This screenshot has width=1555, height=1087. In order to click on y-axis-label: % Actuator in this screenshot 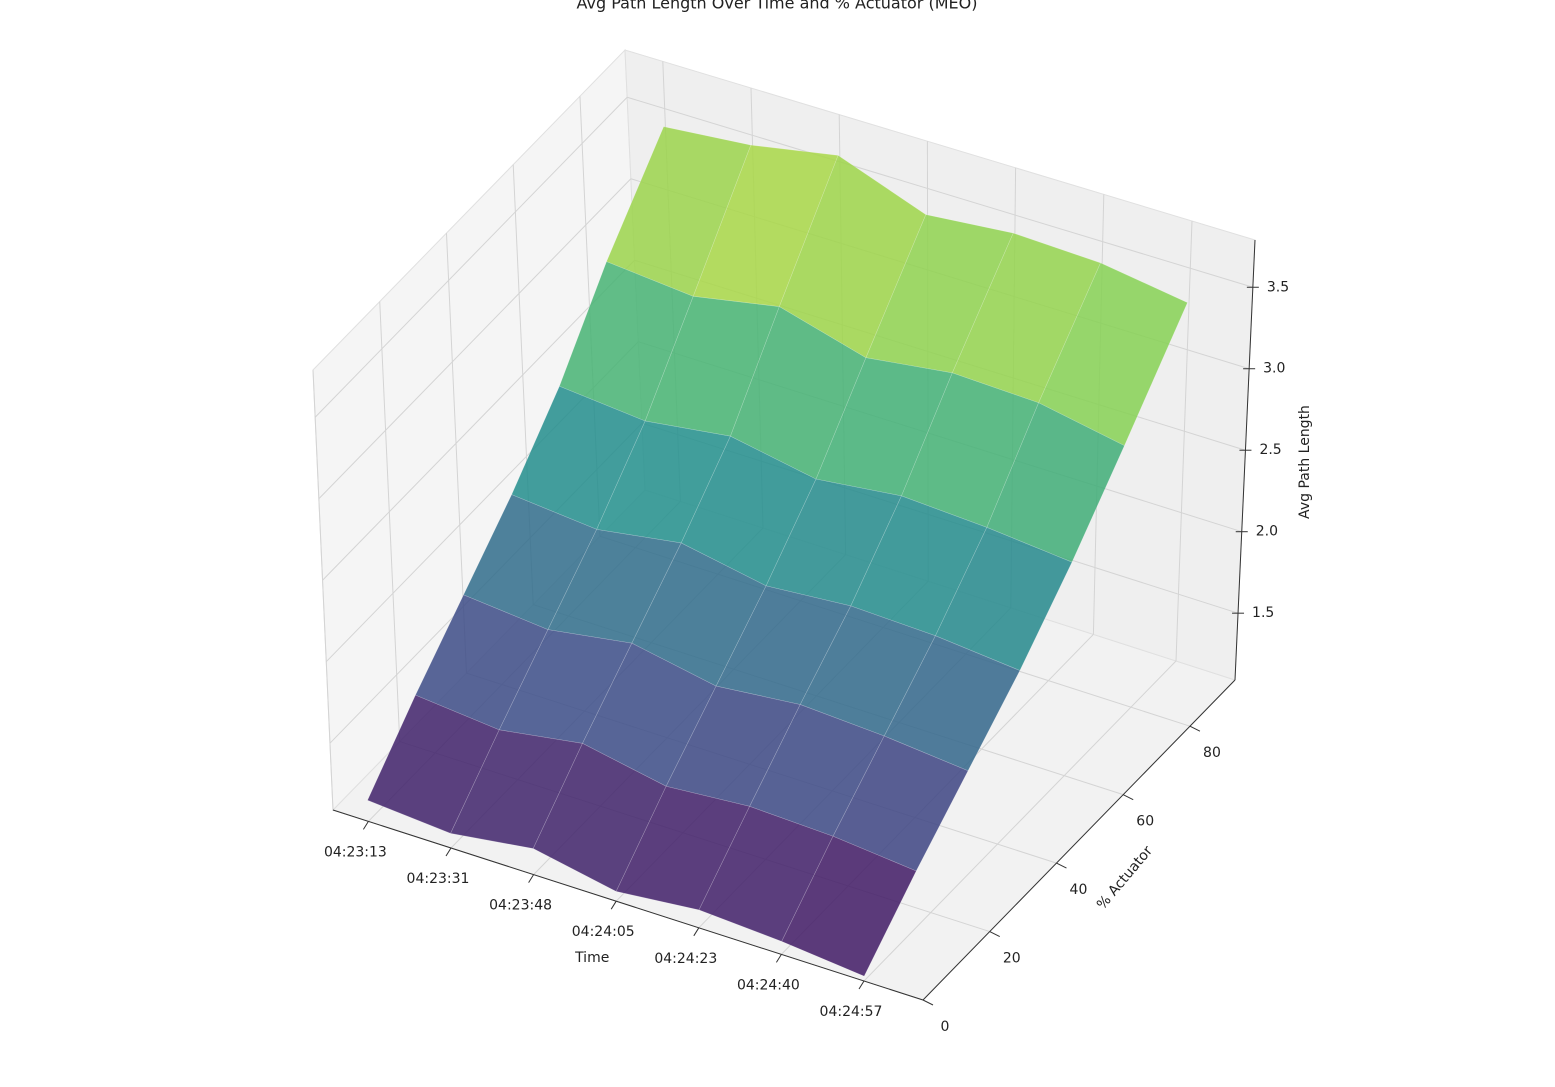, I will do `click(1125, 878)`.